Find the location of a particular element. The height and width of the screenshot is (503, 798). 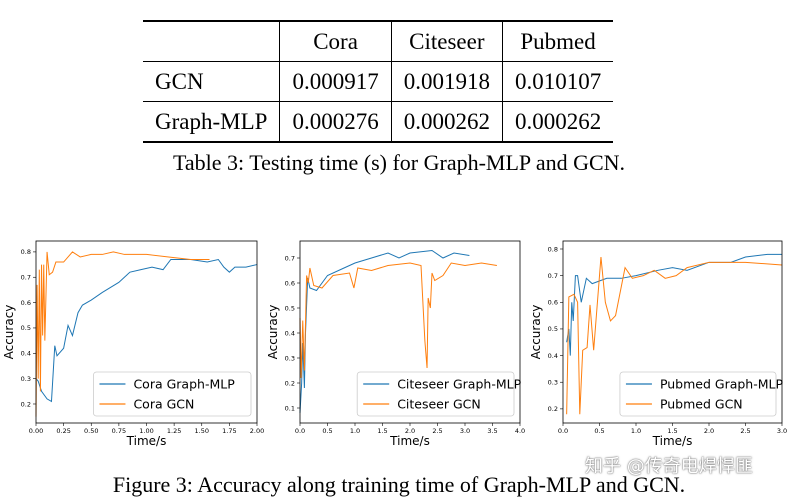

header-cell is located at coordinates (211, 41).